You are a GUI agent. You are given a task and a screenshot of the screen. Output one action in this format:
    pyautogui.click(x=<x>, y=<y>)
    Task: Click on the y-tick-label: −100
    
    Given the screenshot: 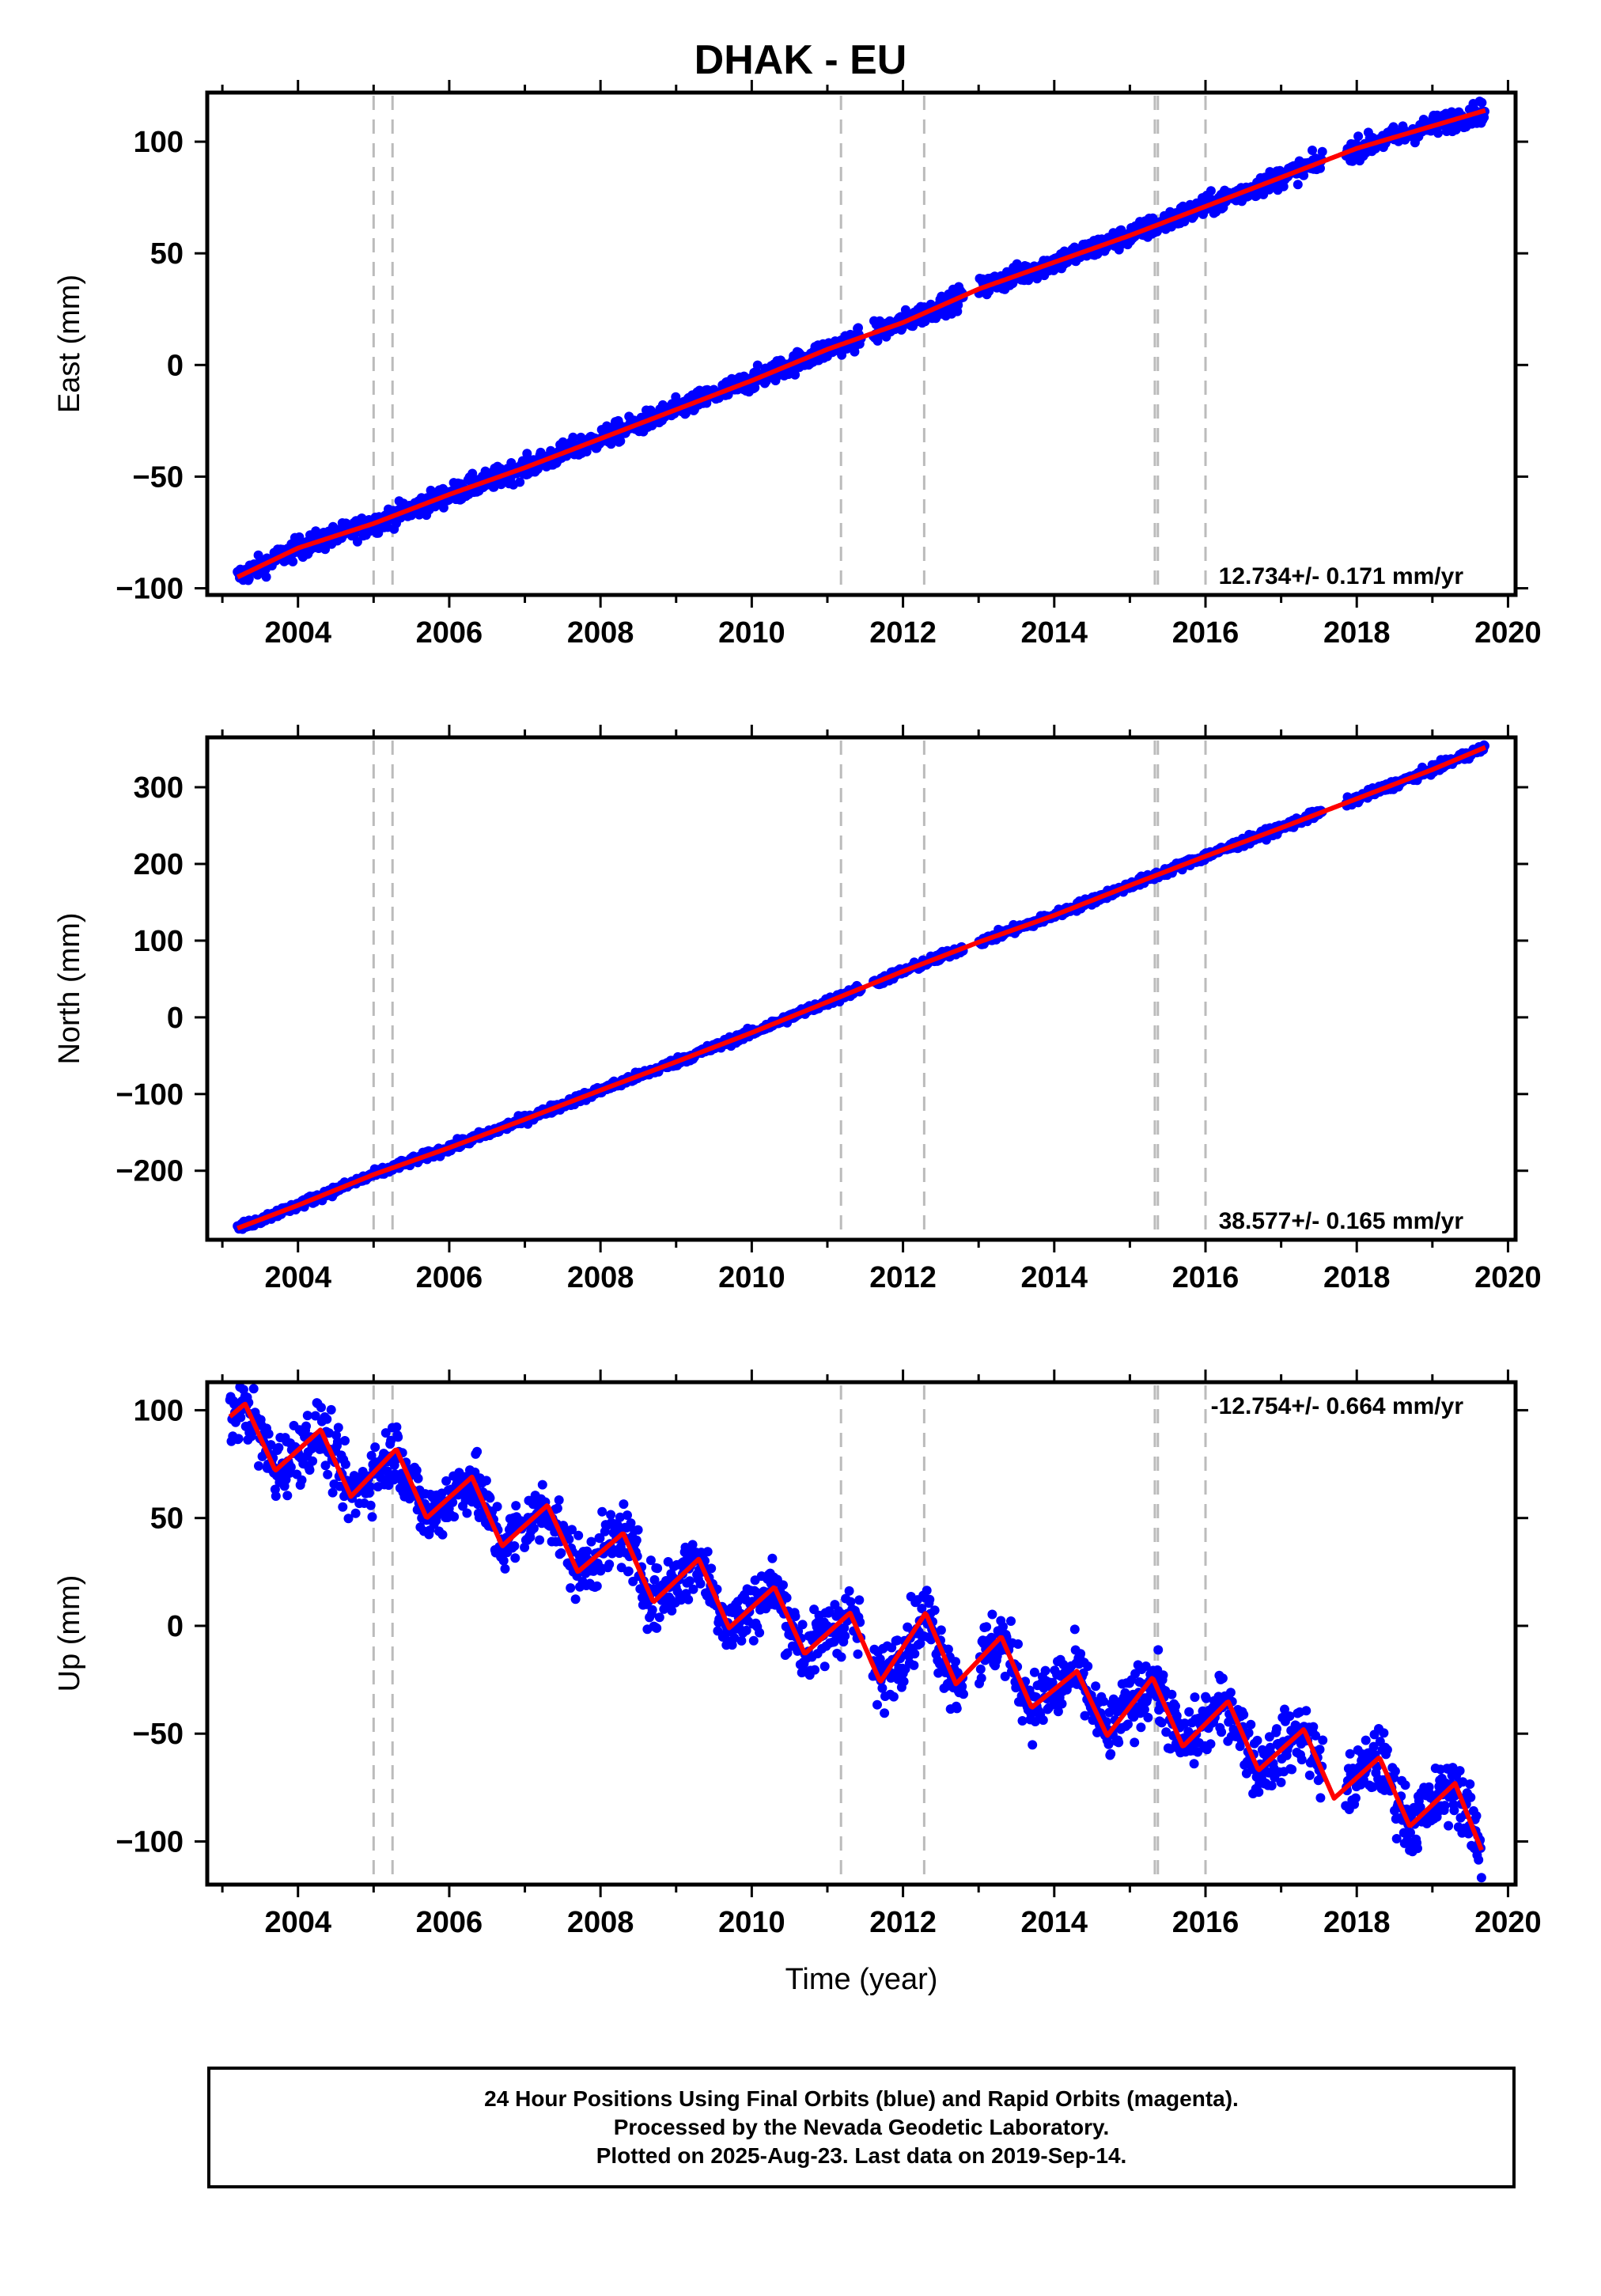 What is the action you would take?
    pyautogui.click(x=149, y=1095)
    